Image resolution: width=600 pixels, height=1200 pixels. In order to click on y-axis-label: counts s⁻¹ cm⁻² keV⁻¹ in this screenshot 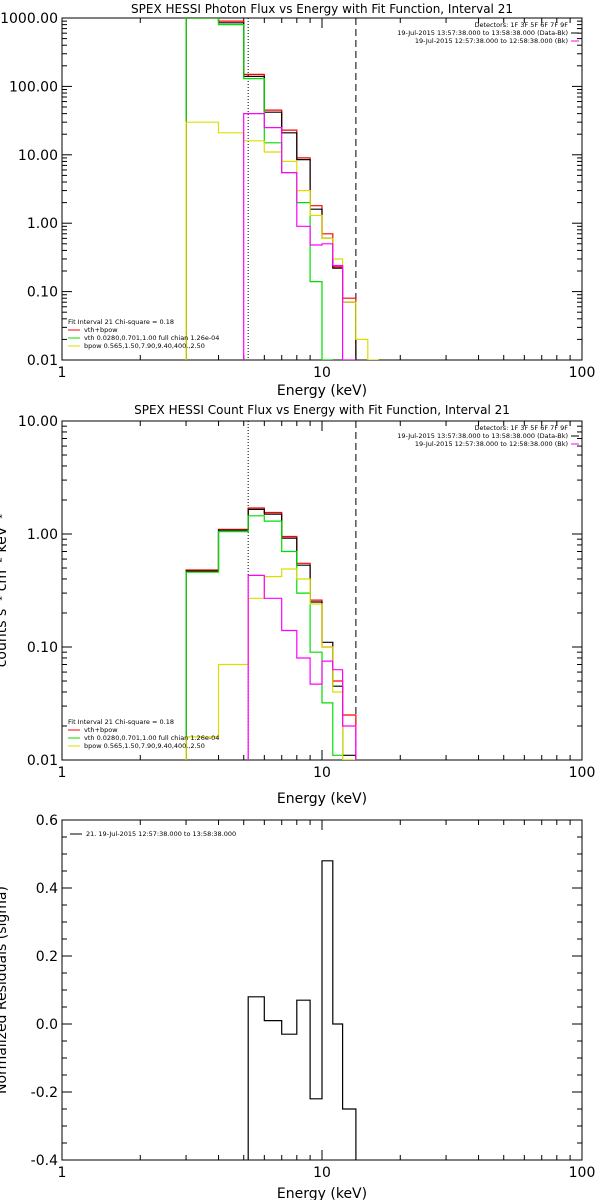, I will do `click(5, 591)`.